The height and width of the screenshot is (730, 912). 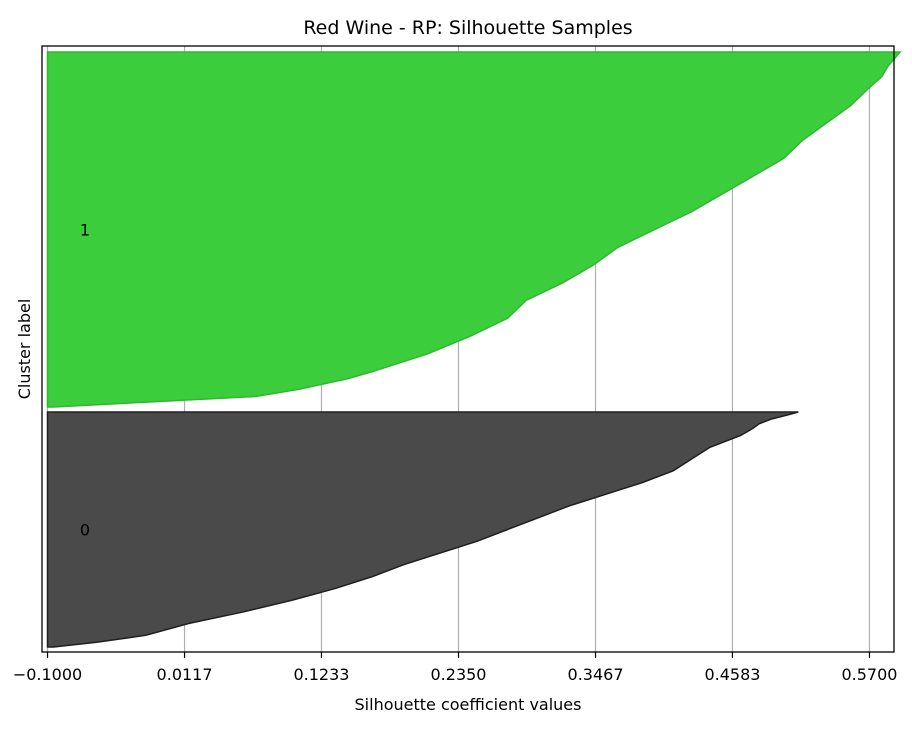 What do you see at coordinates (596, 674) in the screenshot?
I see `x-tick-label-4: 0.3467` at bounding box center [596, 674].